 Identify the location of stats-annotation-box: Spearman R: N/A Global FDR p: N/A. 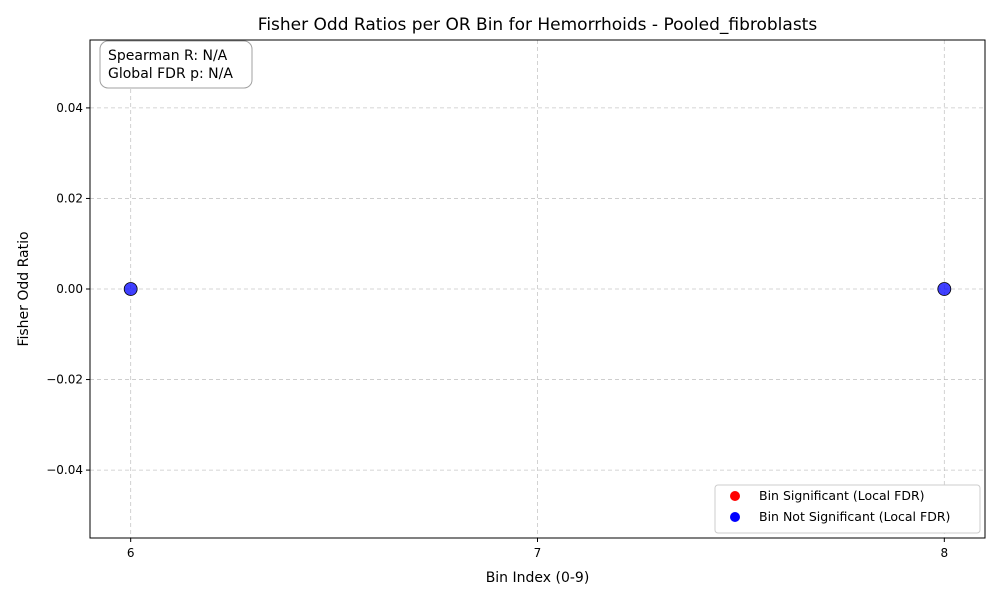
(176, 64).